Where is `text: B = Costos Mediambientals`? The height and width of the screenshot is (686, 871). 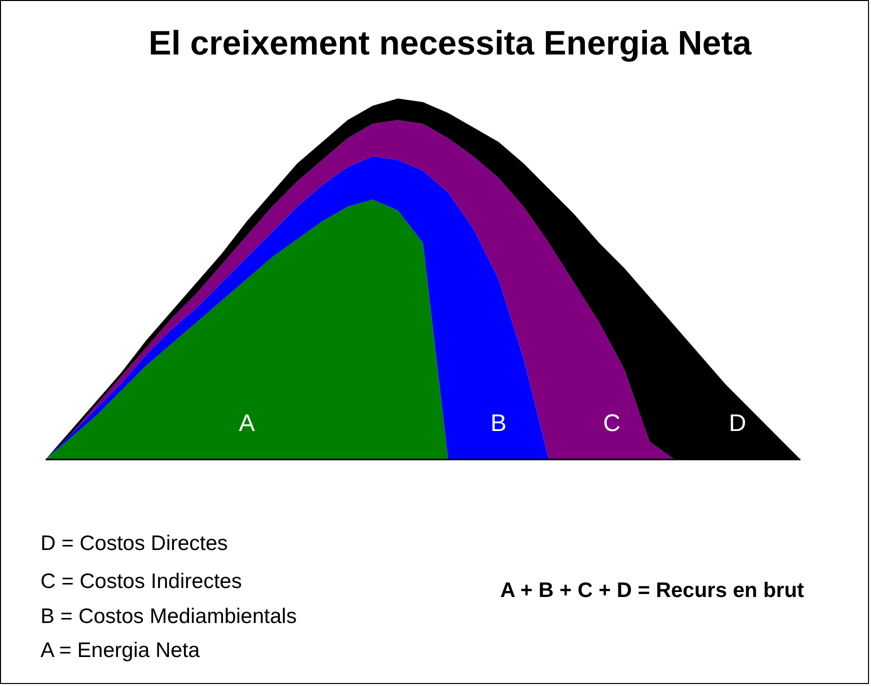
text: B = Costos Mediambientals is located at coordinates (168, 616).